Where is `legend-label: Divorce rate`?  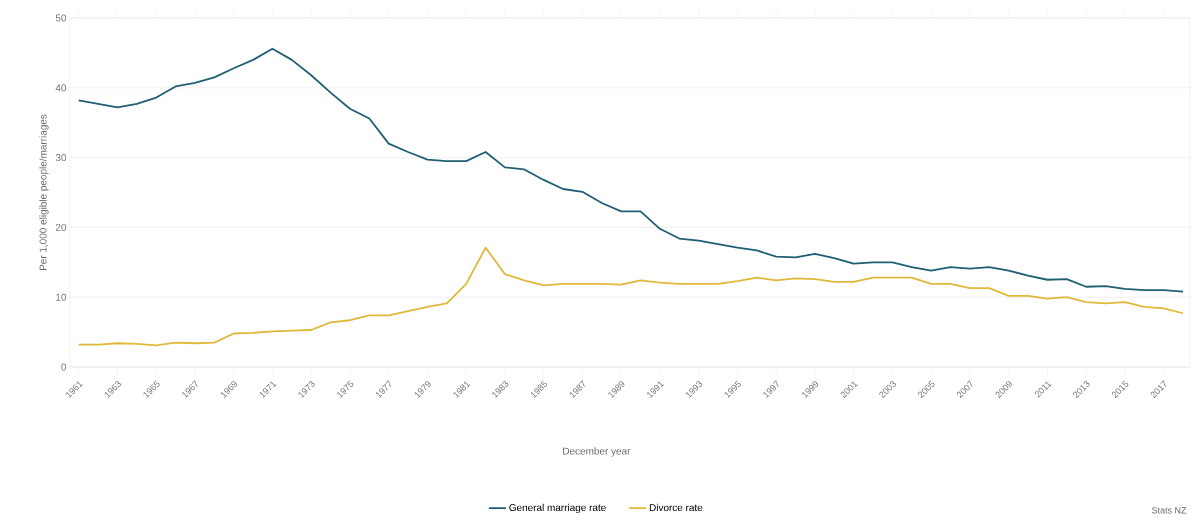 legend-label: Divorce rate is located at coordinates (676, 507).